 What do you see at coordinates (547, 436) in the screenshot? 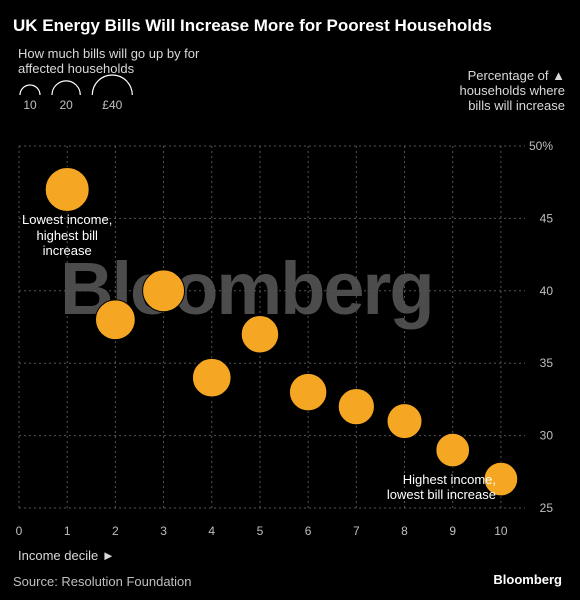
I see `y-tick-label: 30` at bounding box center [547, 436].